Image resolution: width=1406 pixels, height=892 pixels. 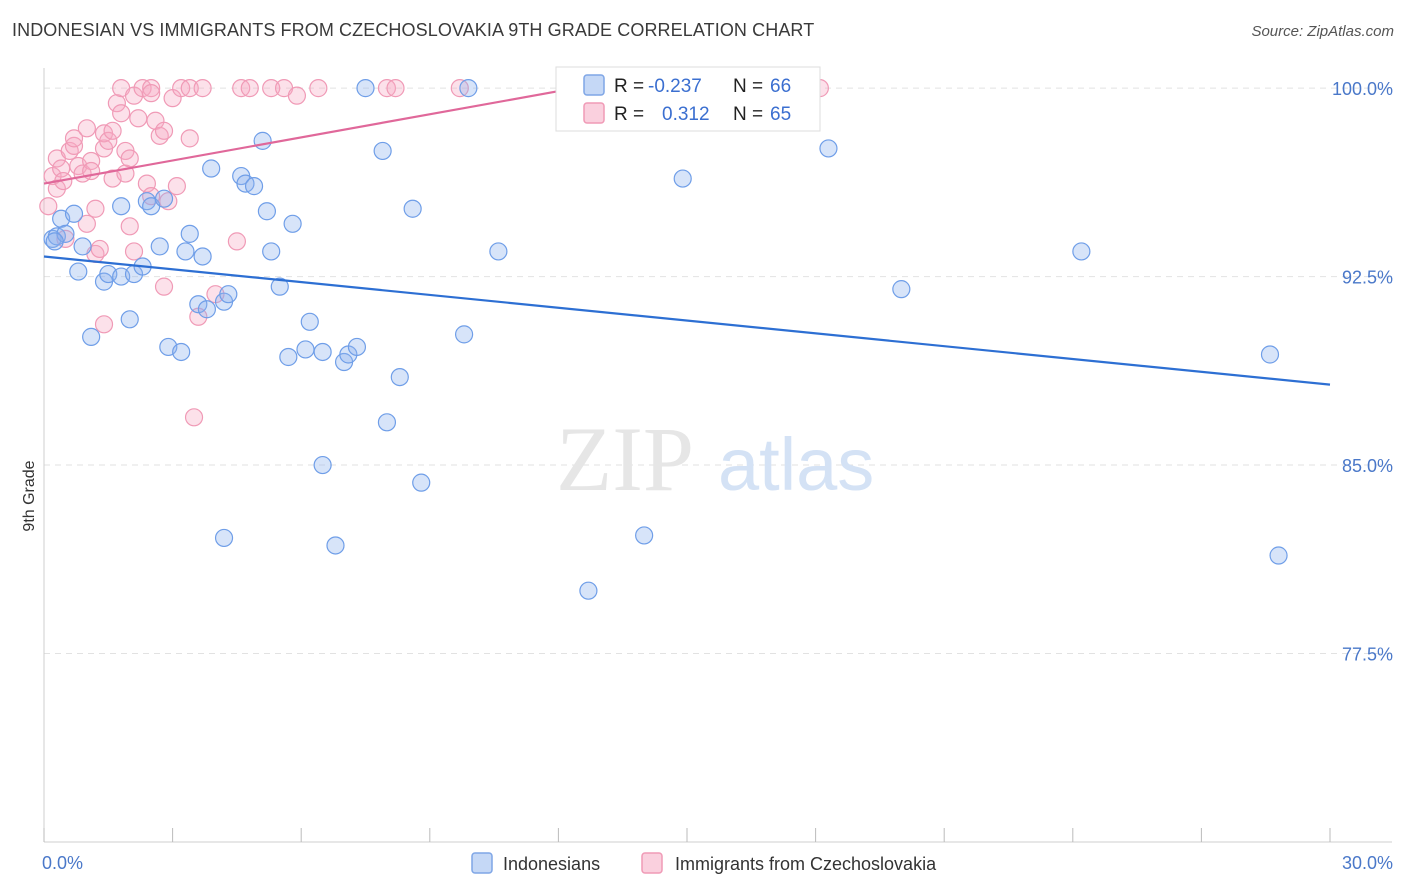 I want to click on y-axis-title: 9th Grade, so click(x=29, y=495).